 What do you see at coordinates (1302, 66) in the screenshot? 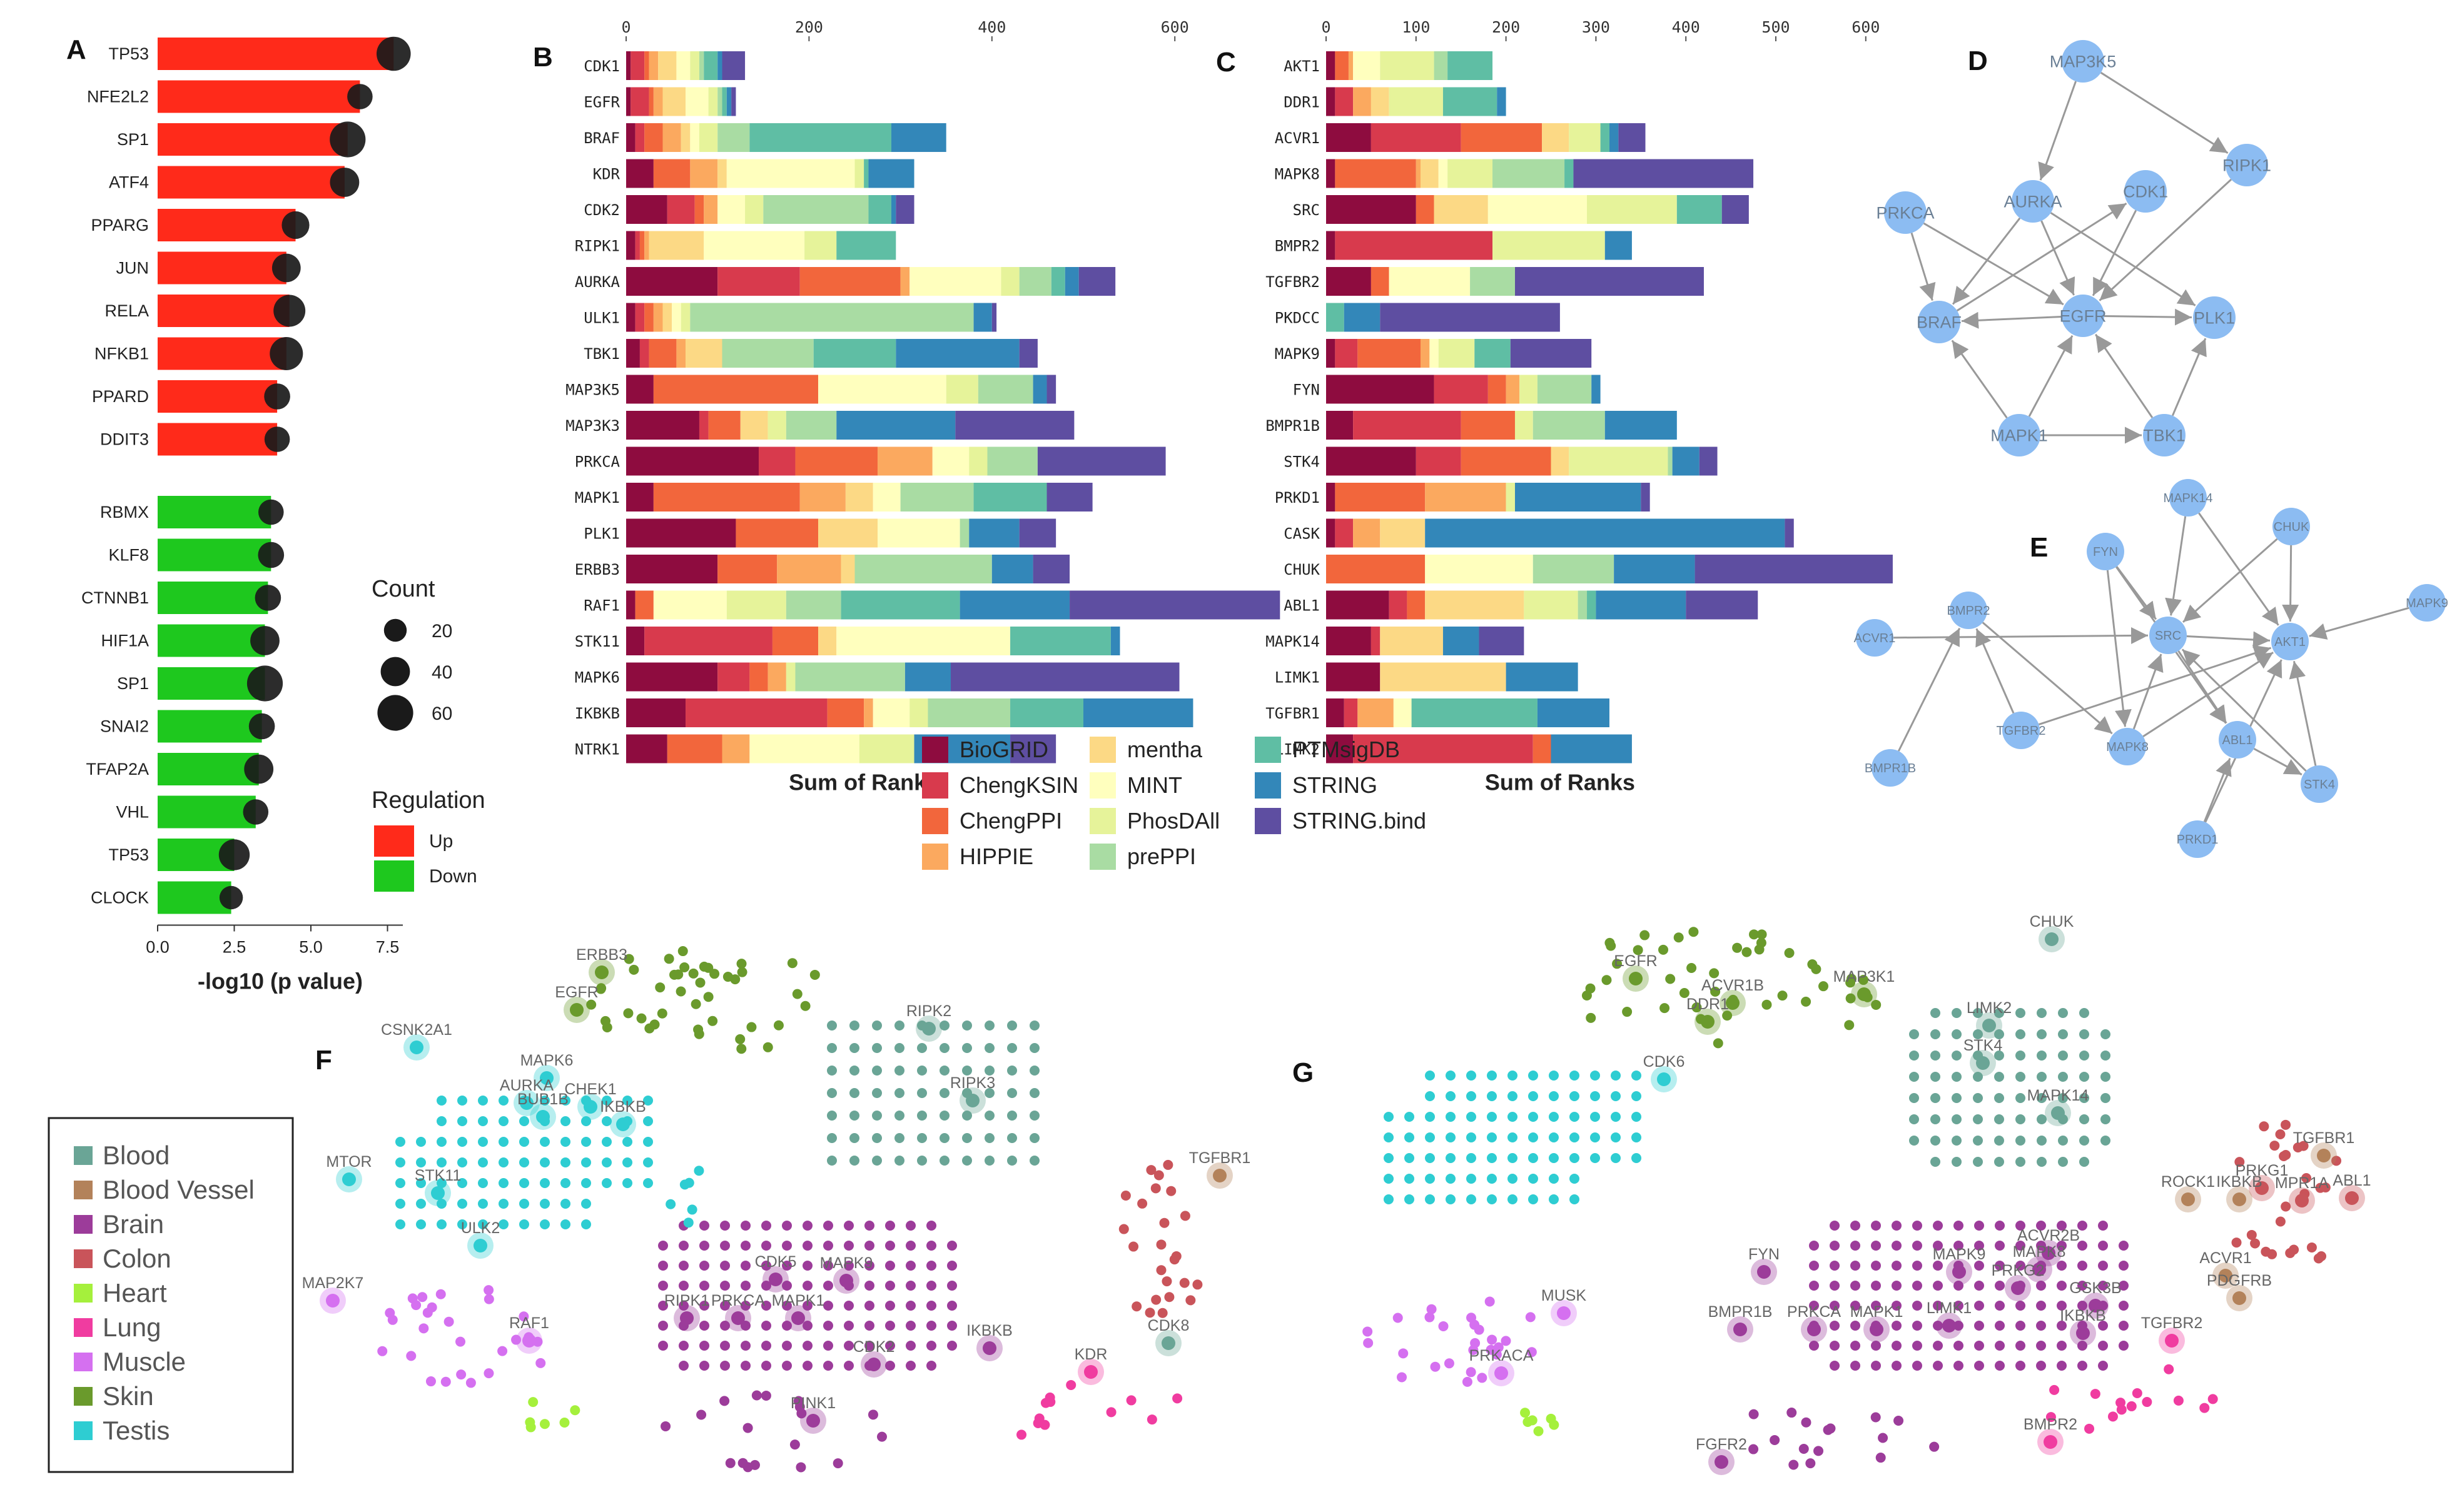
I see `tick-label: AKT1` at bounding box center [1302, 66].